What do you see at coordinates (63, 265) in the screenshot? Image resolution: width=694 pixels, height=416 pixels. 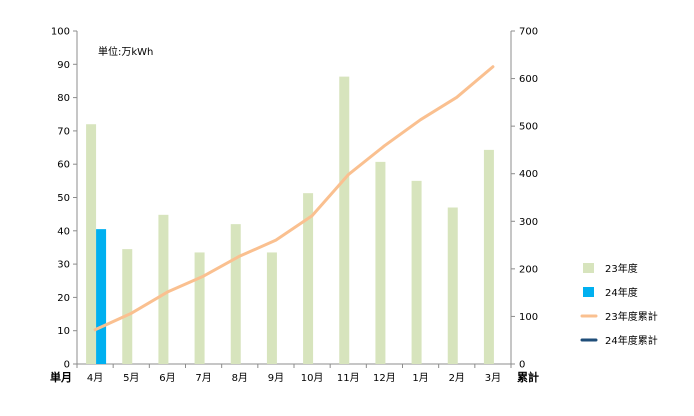 I see `left-axis-tick-label: 30` at bounding box center [63, 265].